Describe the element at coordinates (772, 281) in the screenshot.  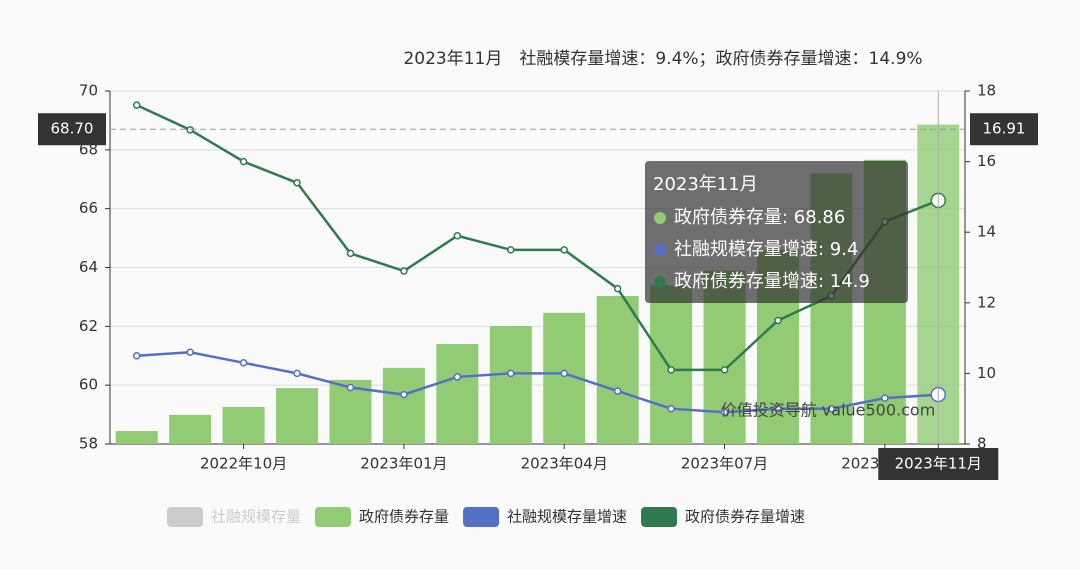
I see `tooltip-row: 政府债券存量增速: 14.9` at that location.